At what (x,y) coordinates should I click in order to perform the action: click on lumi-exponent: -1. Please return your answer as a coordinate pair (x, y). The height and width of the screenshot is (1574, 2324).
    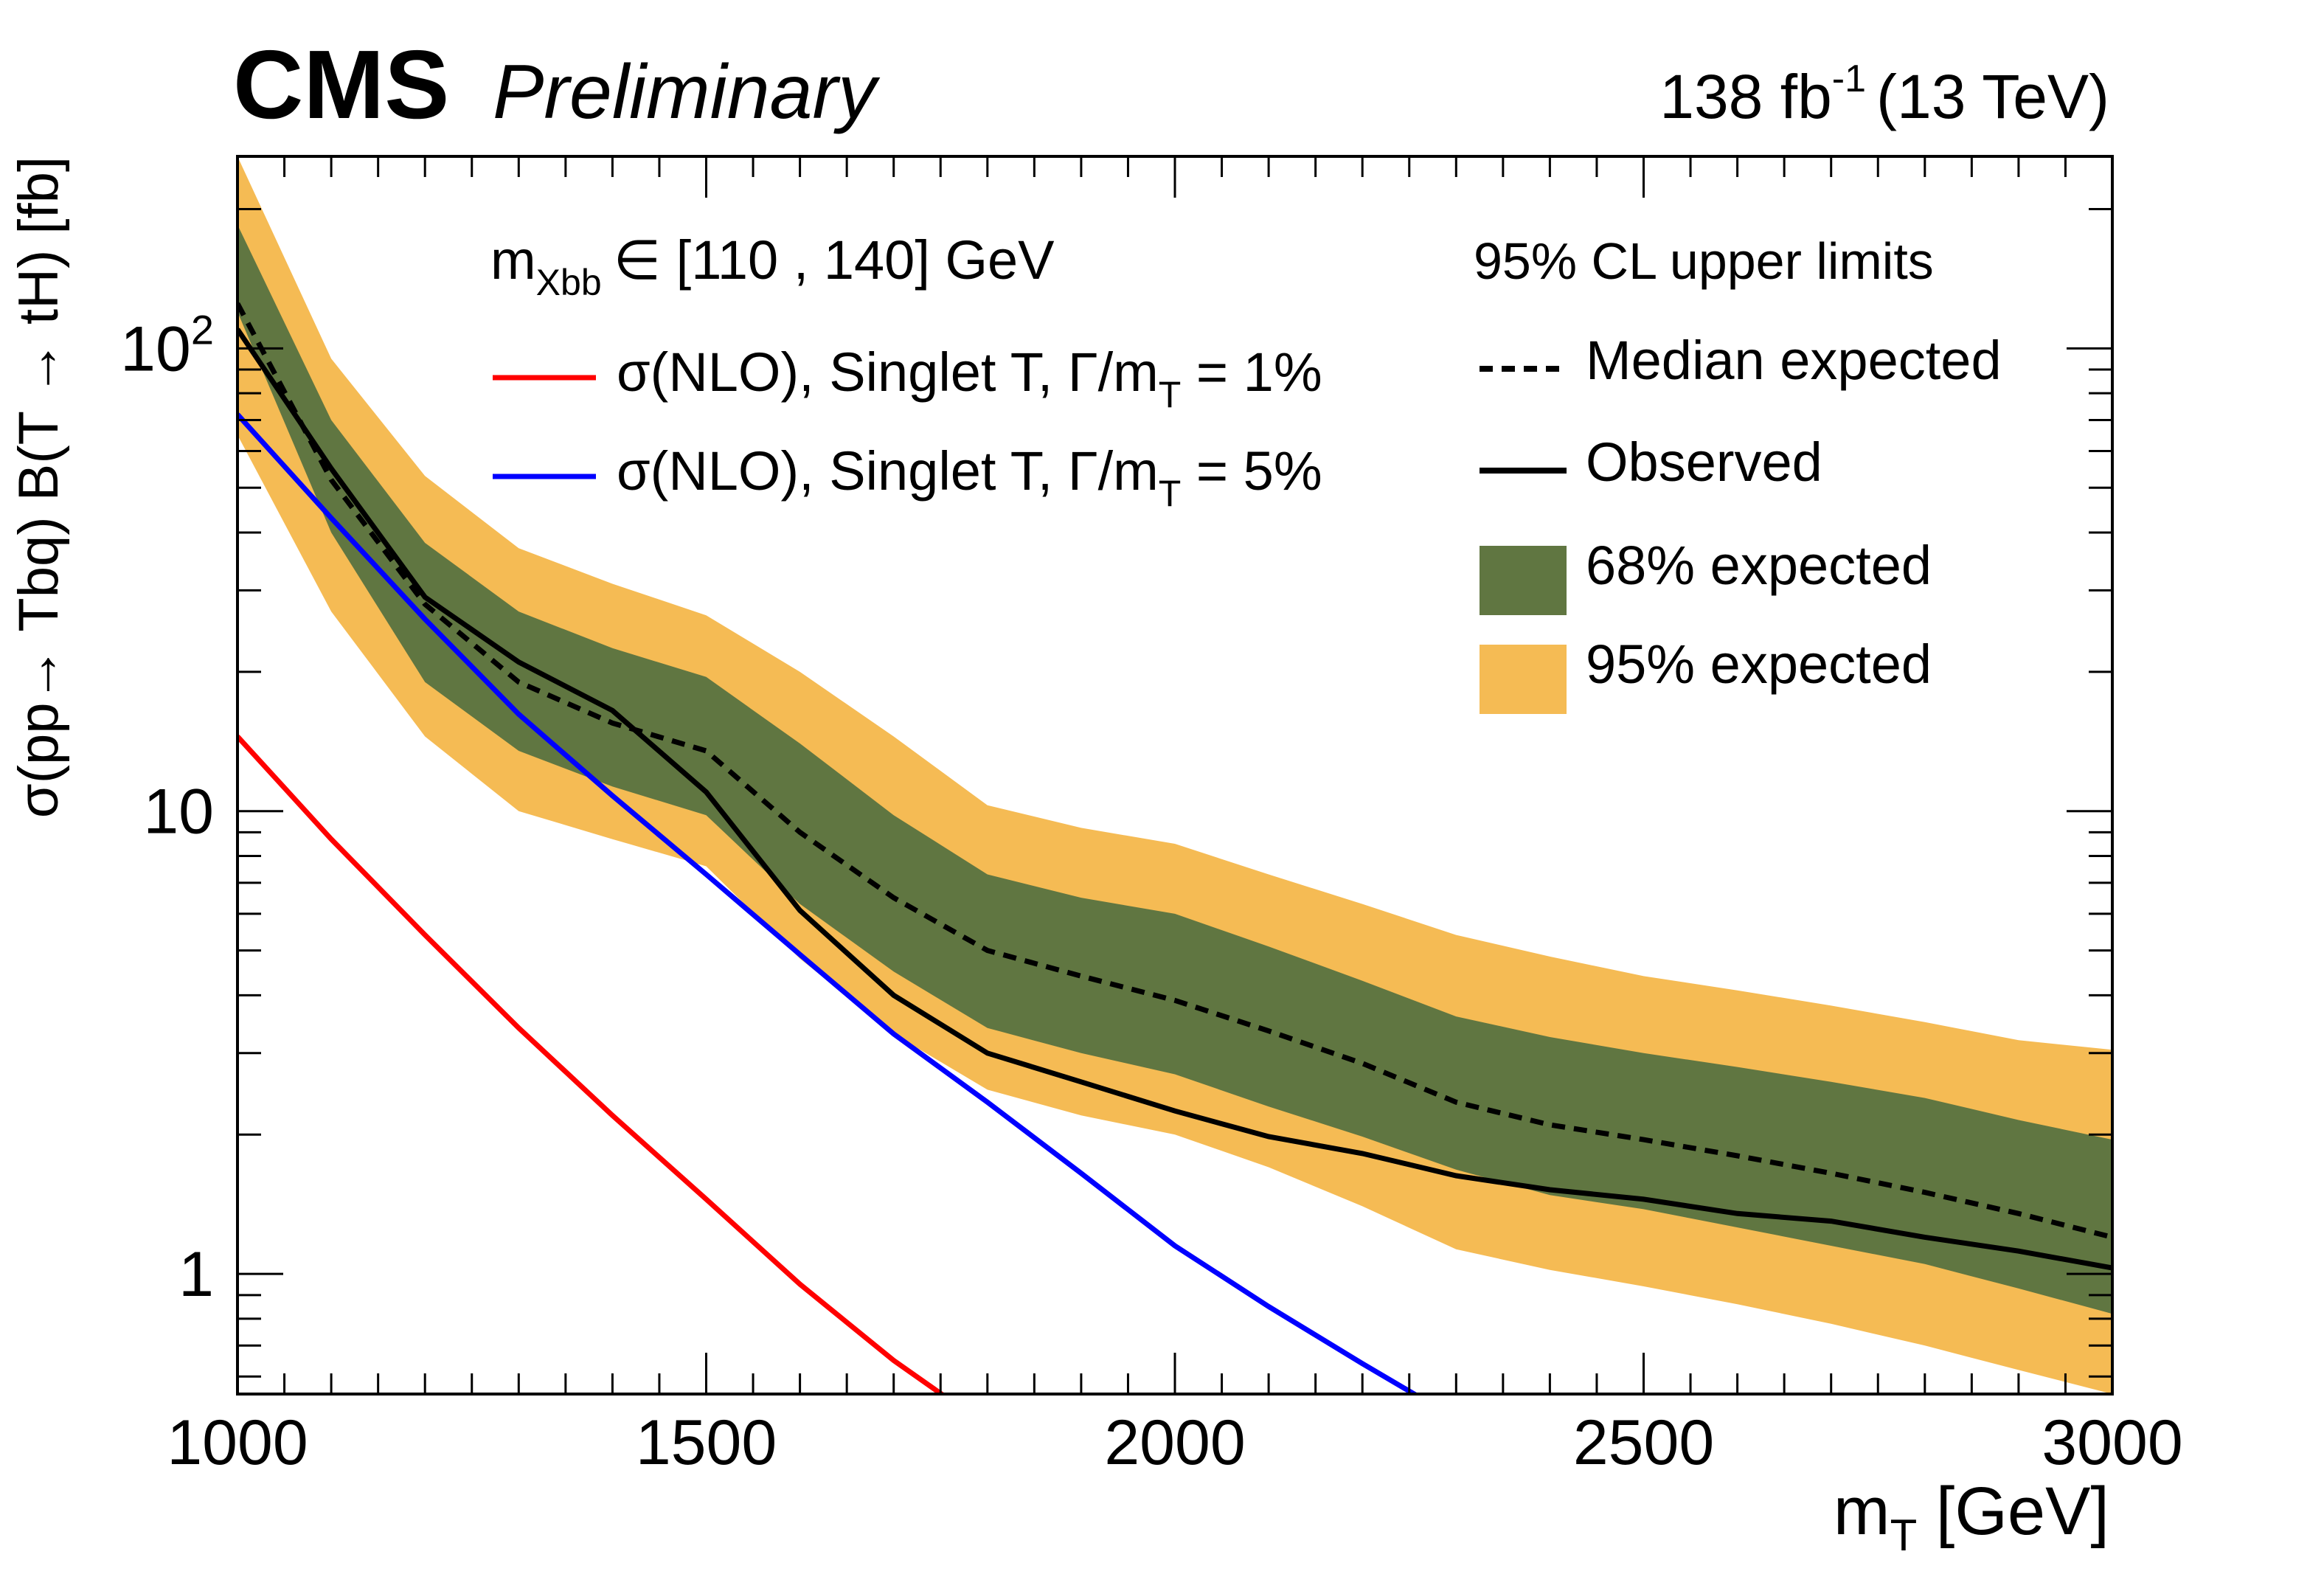
    Looking at the image, I should click on (1849, 79).